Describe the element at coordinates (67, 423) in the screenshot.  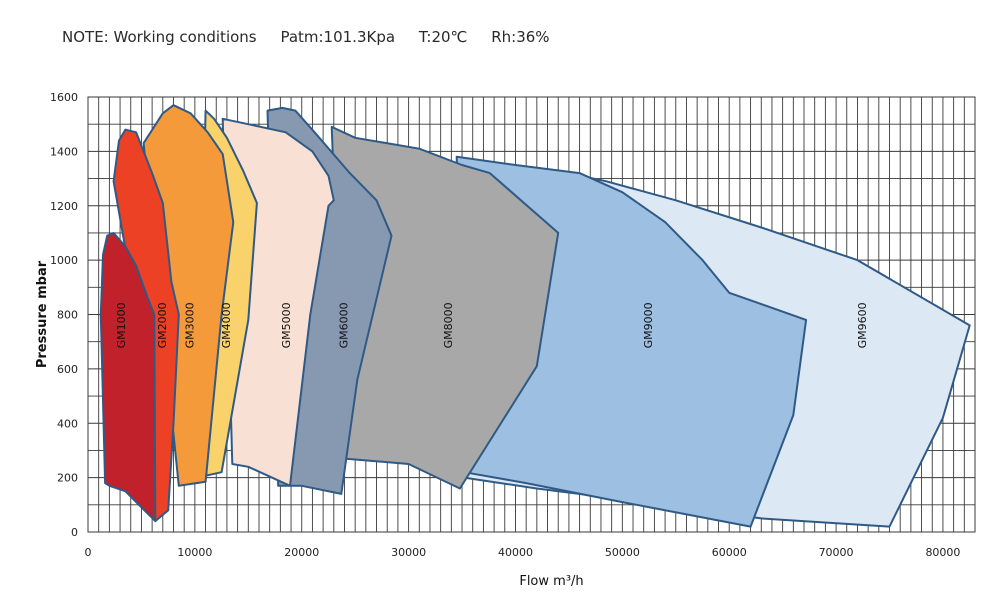
I see `y-tick-label: 400` at that location.